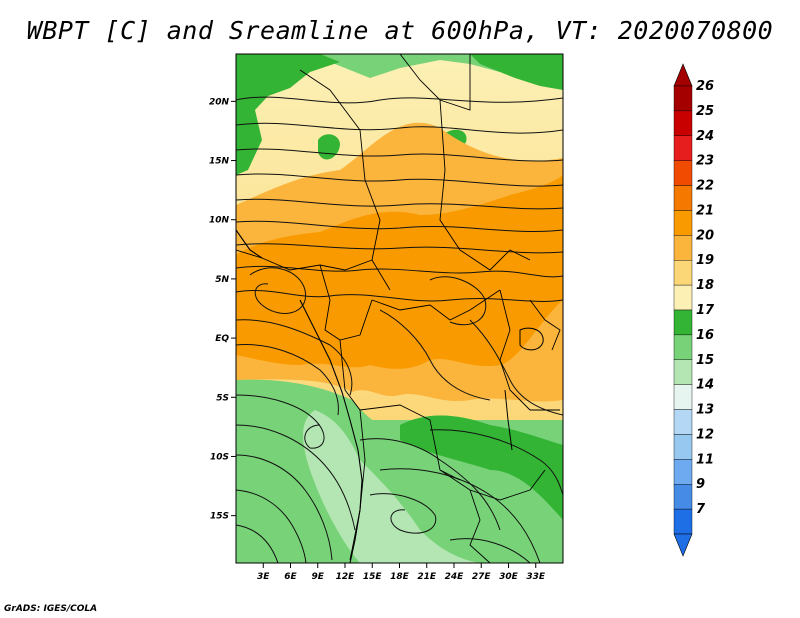  I want to click on colorbar-level-label: 23, so click(705, 161).